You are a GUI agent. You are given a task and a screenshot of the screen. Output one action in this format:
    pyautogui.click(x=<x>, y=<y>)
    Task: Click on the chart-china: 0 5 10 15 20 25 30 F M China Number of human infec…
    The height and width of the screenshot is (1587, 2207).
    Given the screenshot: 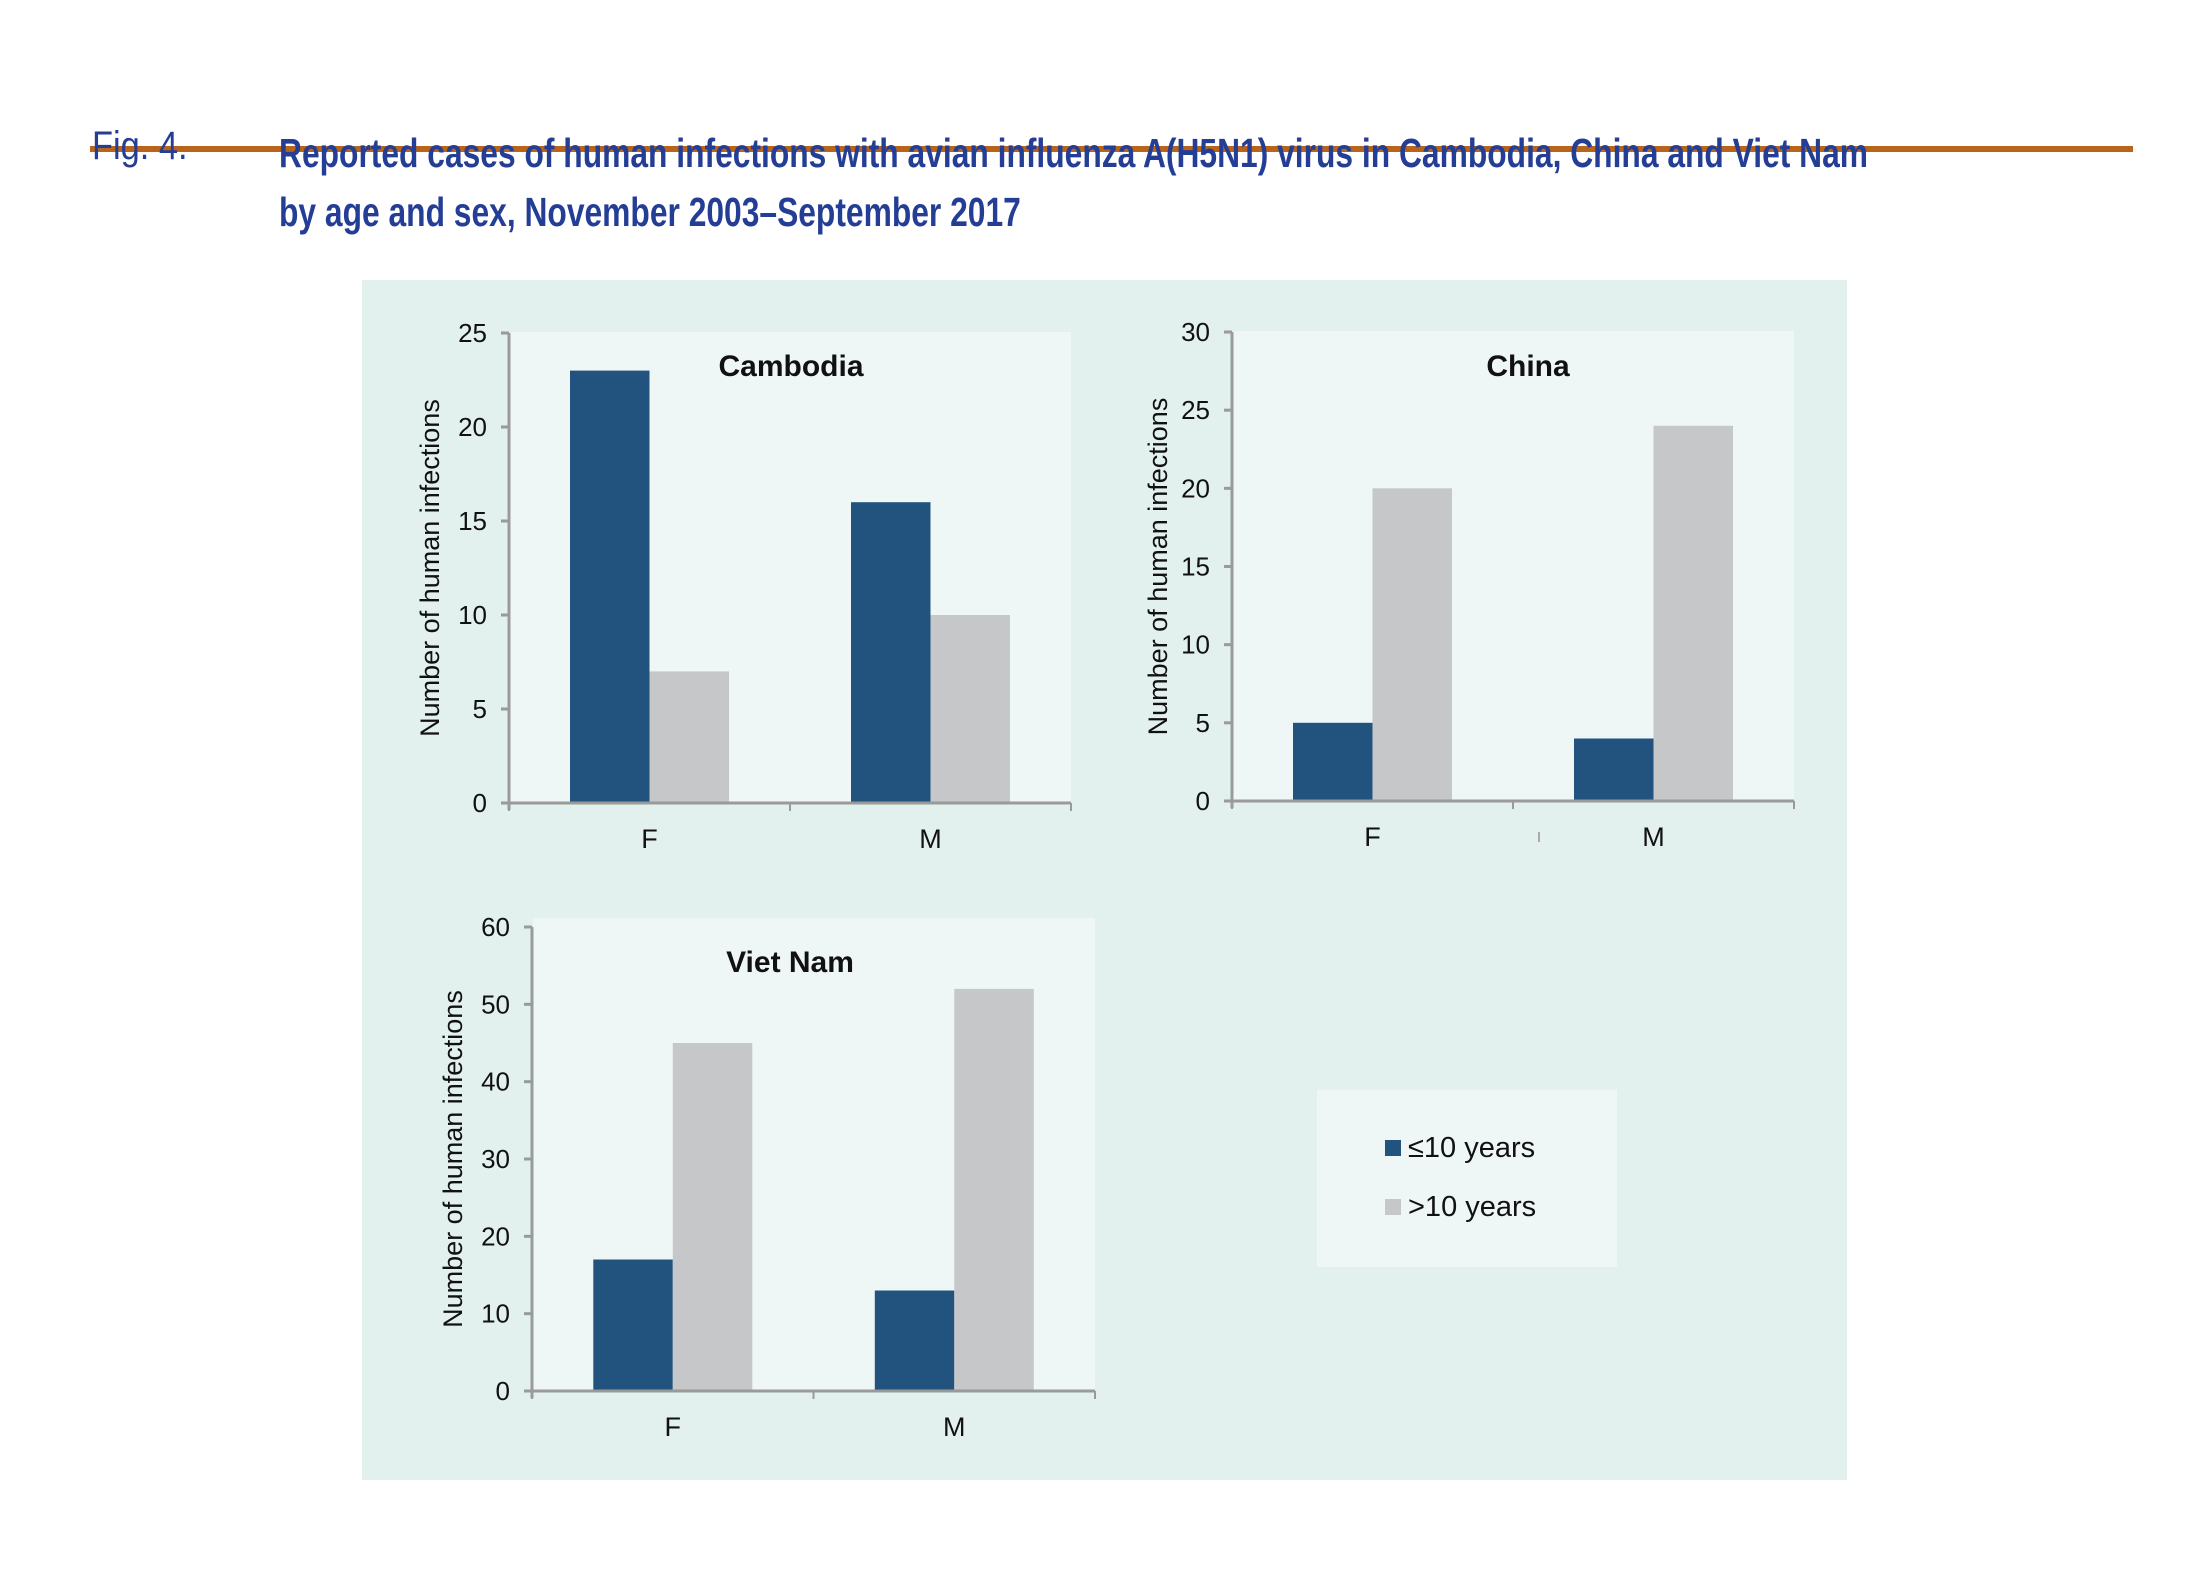 What is the action you would take?
    pyautogui.click(x=1469, y=584)
    